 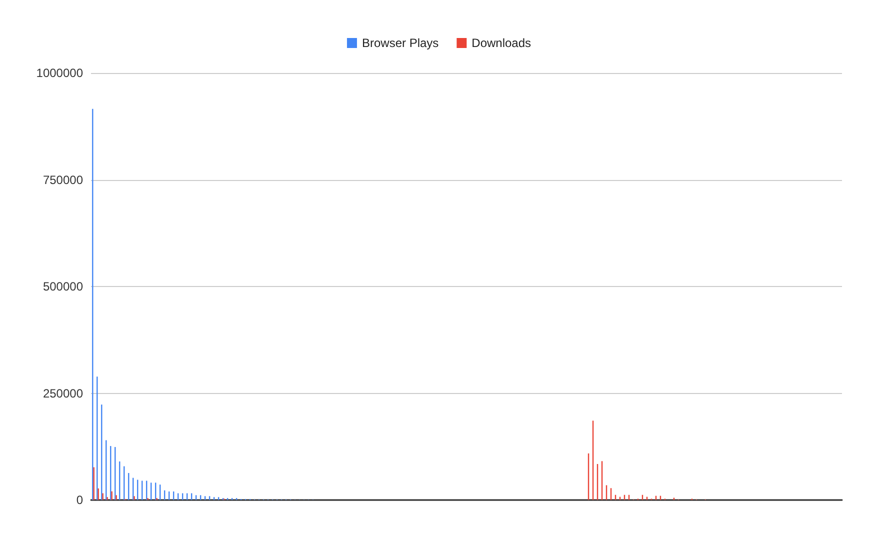 I want to click on legend-label: Browser Plays, so click(x=400, y=43).